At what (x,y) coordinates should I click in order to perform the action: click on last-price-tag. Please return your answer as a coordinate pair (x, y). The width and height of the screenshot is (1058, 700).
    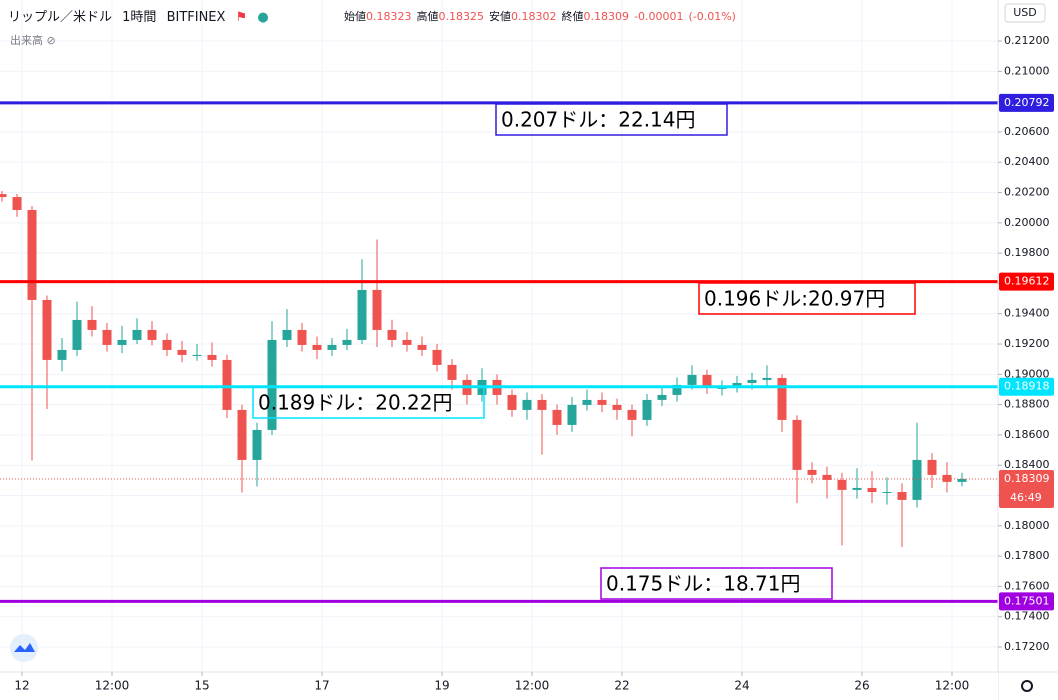
    Looking at the image, I should click on (1026, 489).